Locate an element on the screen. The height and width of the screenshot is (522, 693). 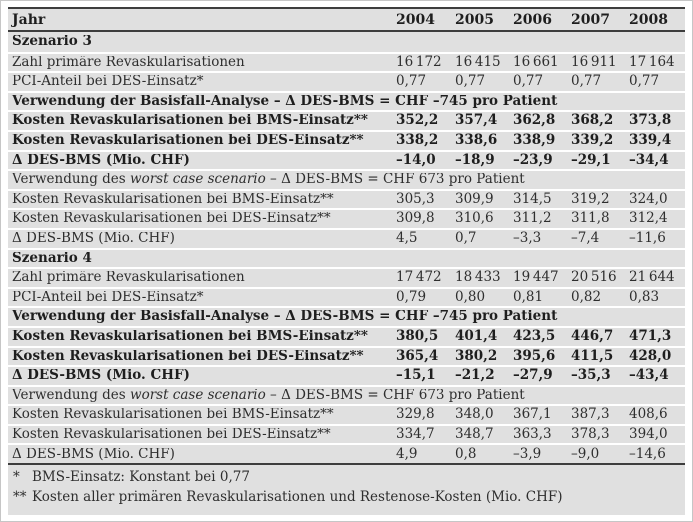
cell-value: 446,7 is located at coordinates (592, 335).